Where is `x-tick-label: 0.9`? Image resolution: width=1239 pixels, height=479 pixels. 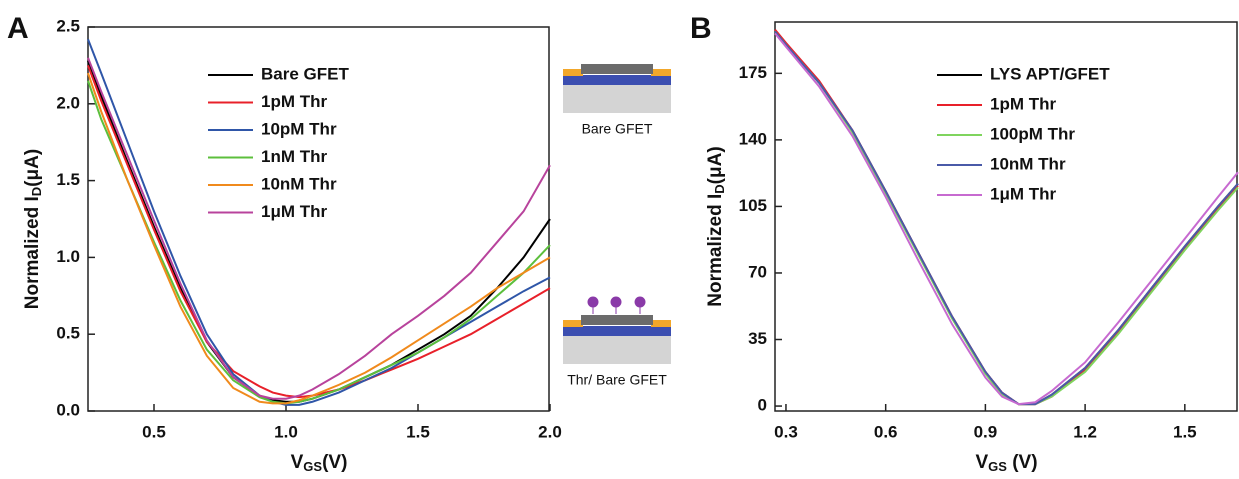
x-tick-label: 0.9 is located at coordinates (986, 431).